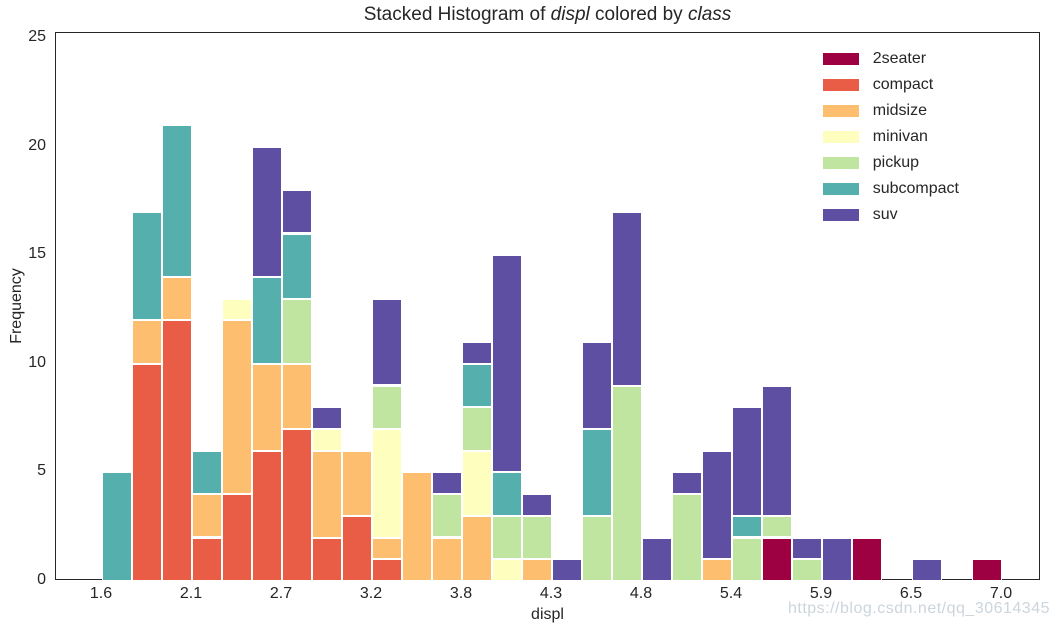 This screenshot has width=1054, height=631. What do you see at coordinates (638, 14) in the screenshot?
I see `title-middle: colored by` at bounding box center [638, 14].